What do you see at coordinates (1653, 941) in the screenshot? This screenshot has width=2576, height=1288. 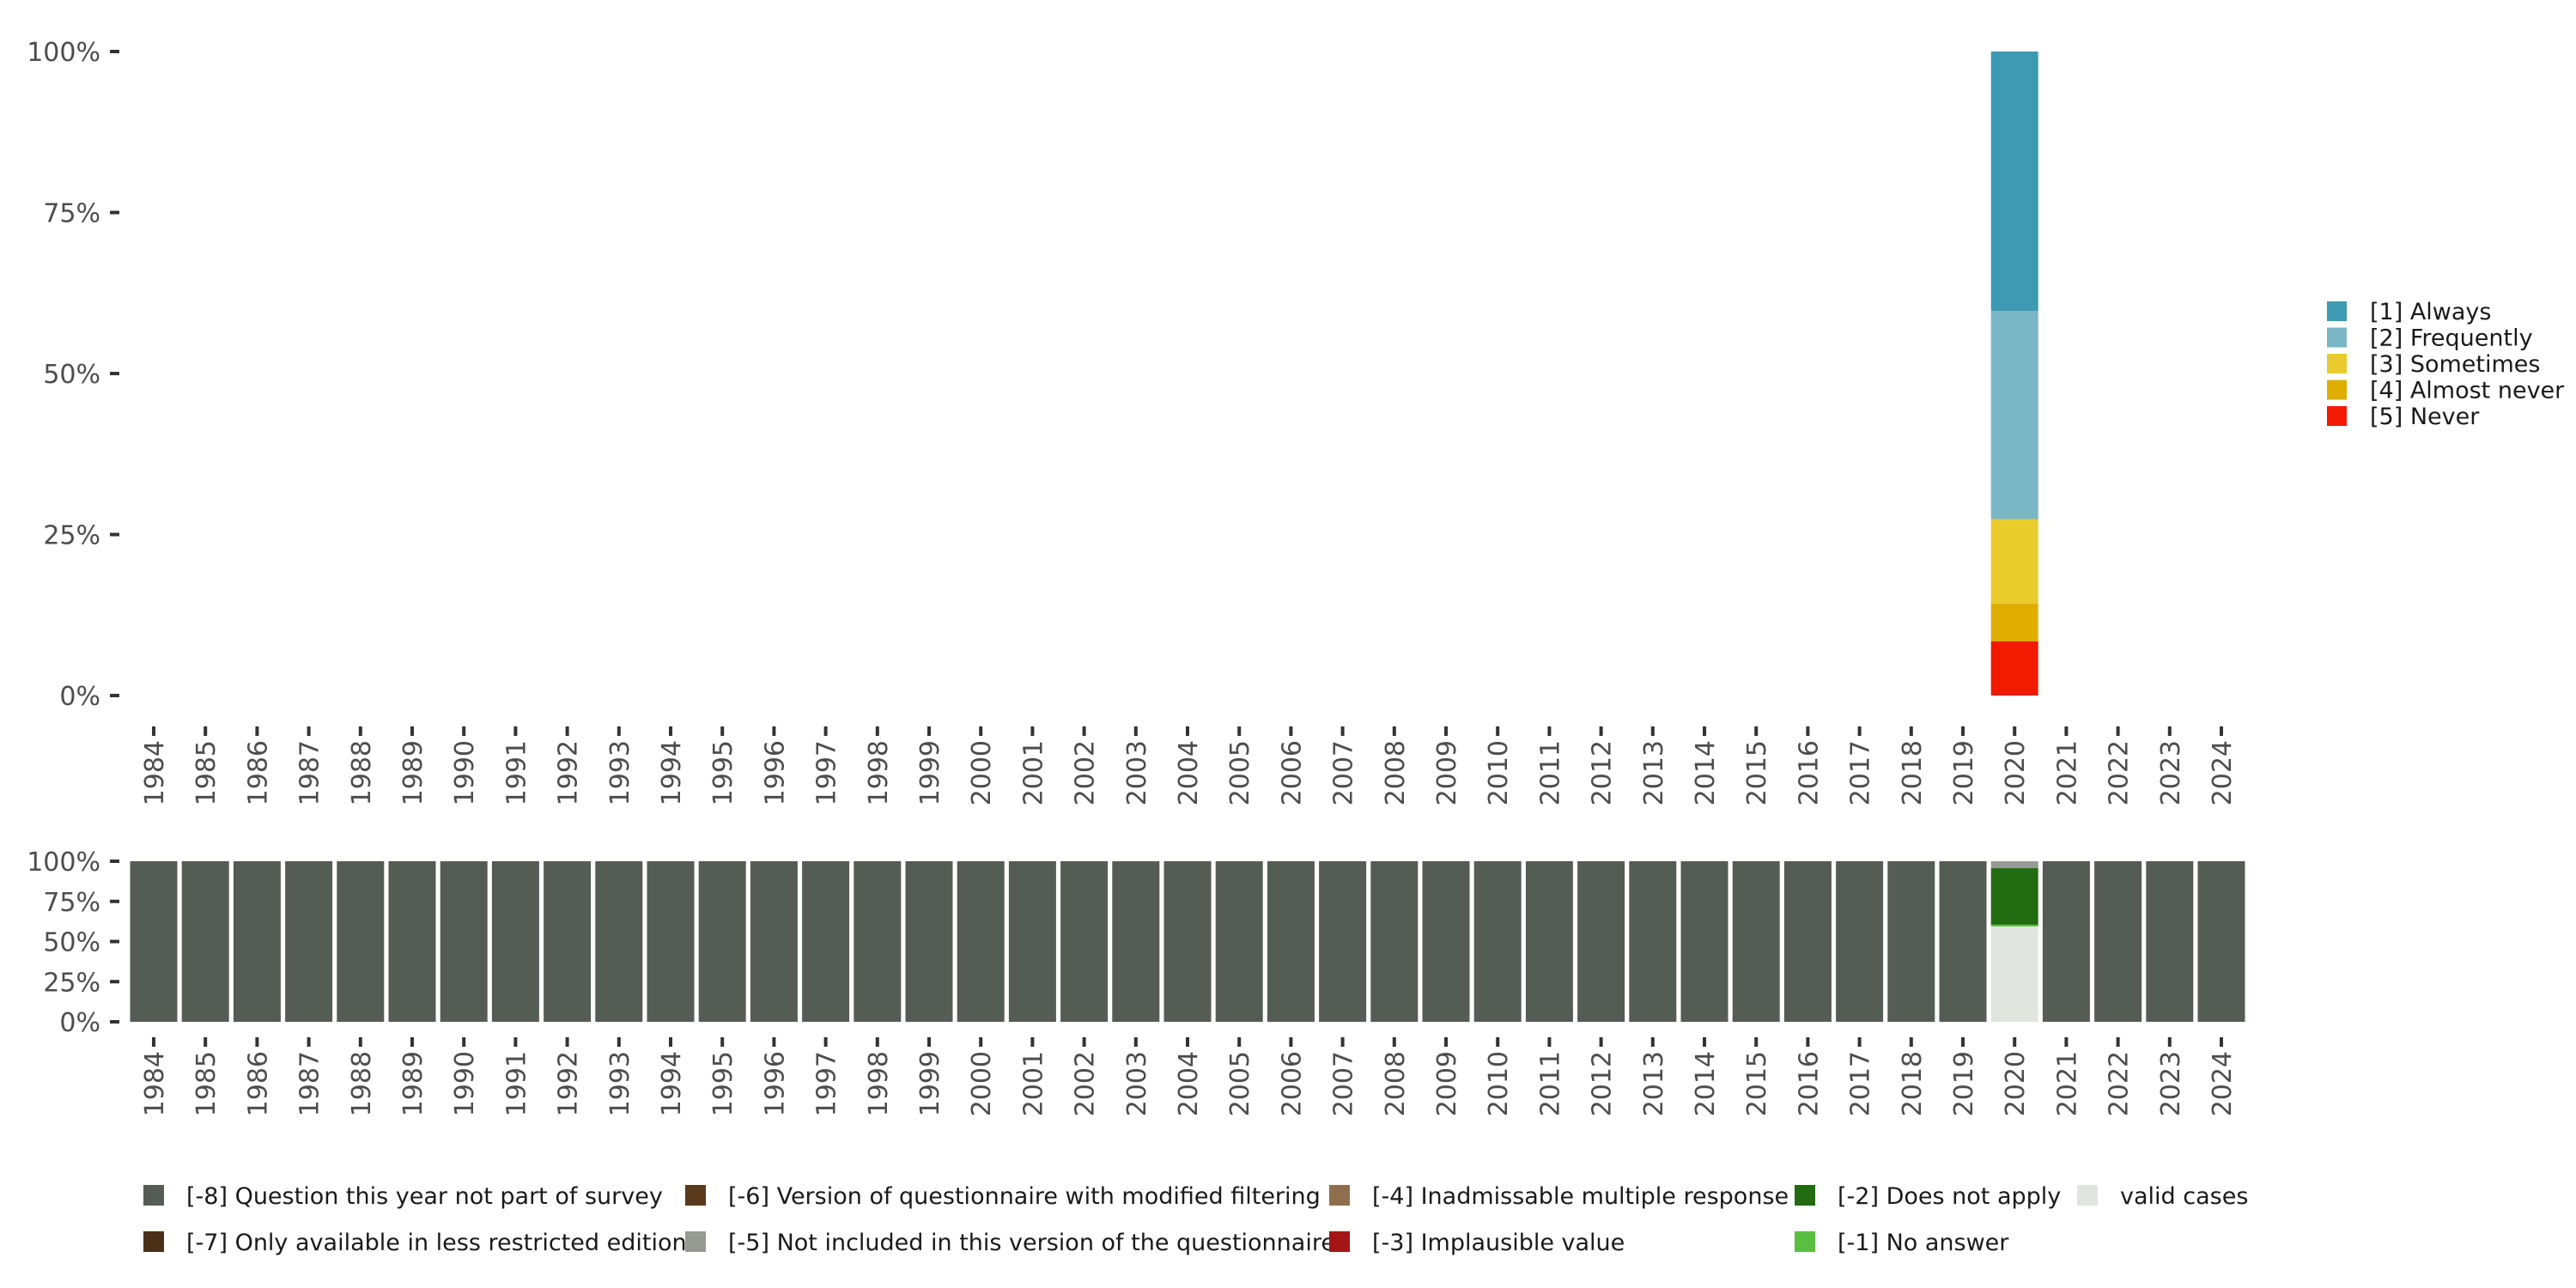 I see `bar-segment-2013` at bounding box center [1653, 941].